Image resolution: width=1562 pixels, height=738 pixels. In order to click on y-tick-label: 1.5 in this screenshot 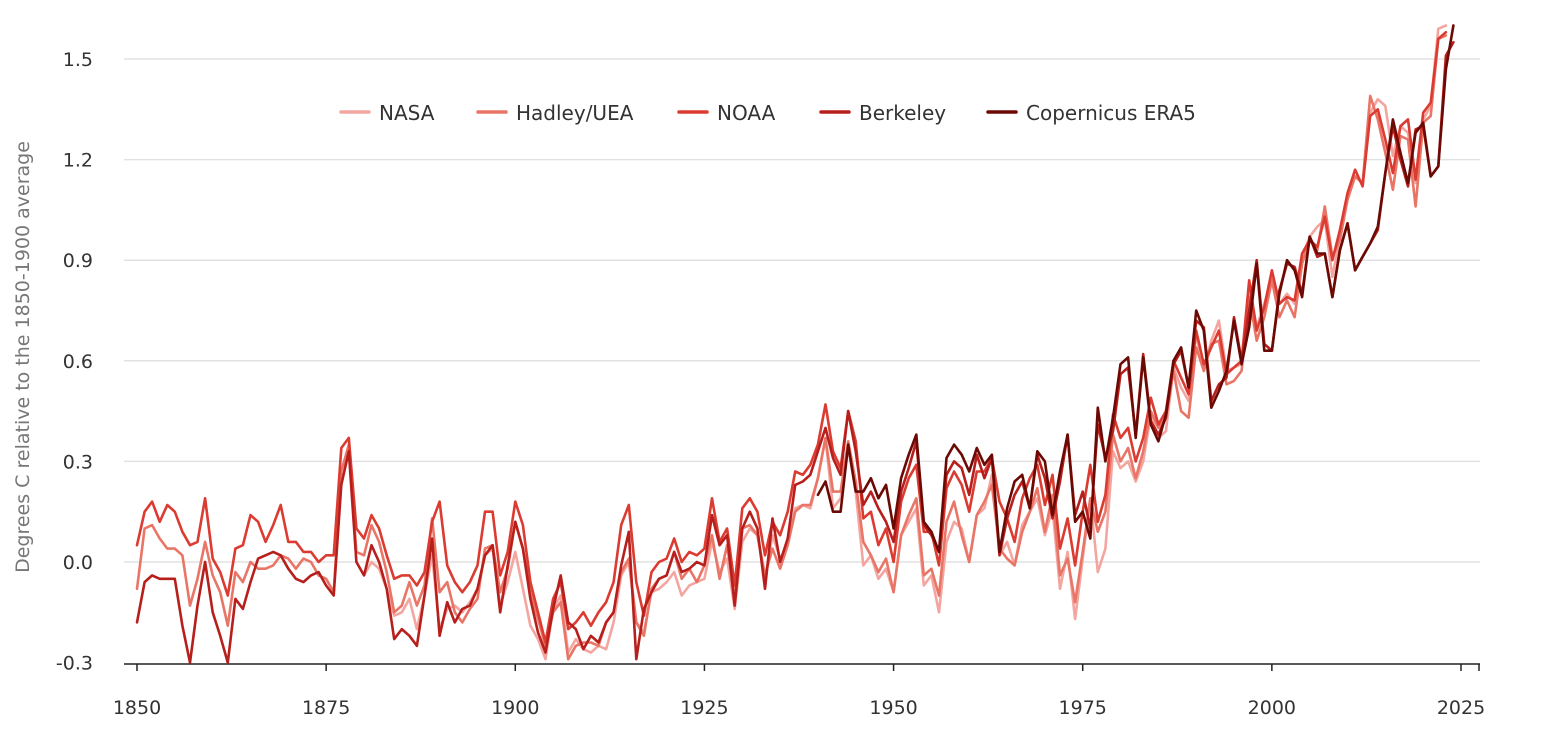, I will do `click(78, 60)`.